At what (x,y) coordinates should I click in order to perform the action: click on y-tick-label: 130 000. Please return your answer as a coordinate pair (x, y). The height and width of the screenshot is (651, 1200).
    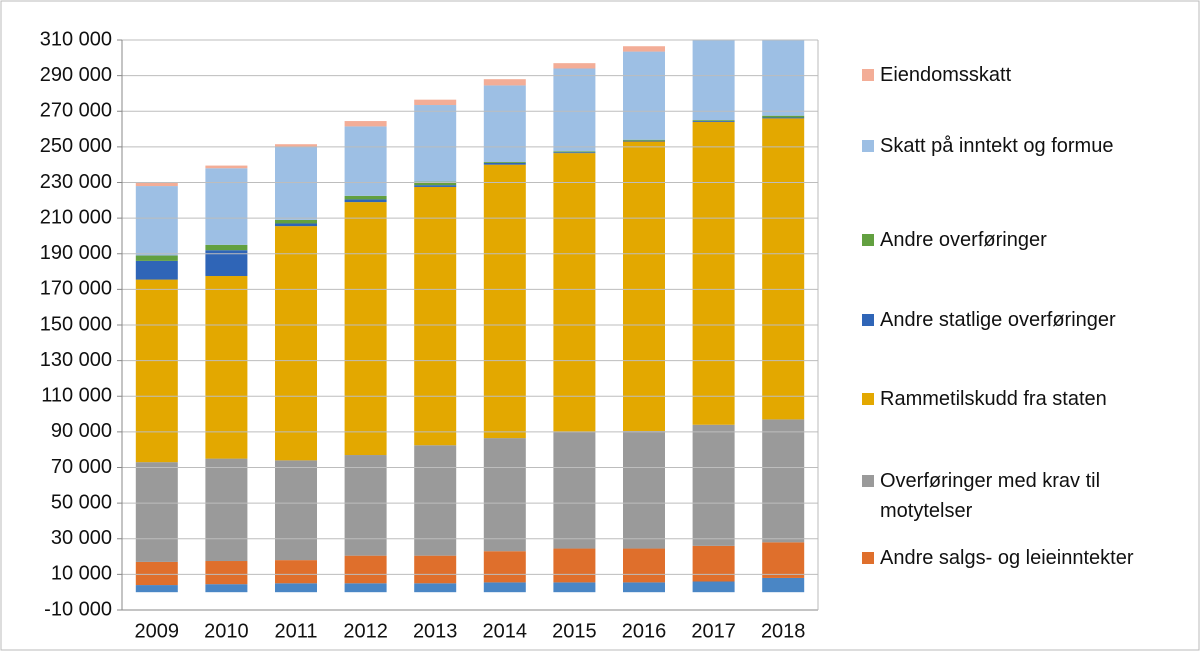
    Looking at the image, I should click on (76, 360).